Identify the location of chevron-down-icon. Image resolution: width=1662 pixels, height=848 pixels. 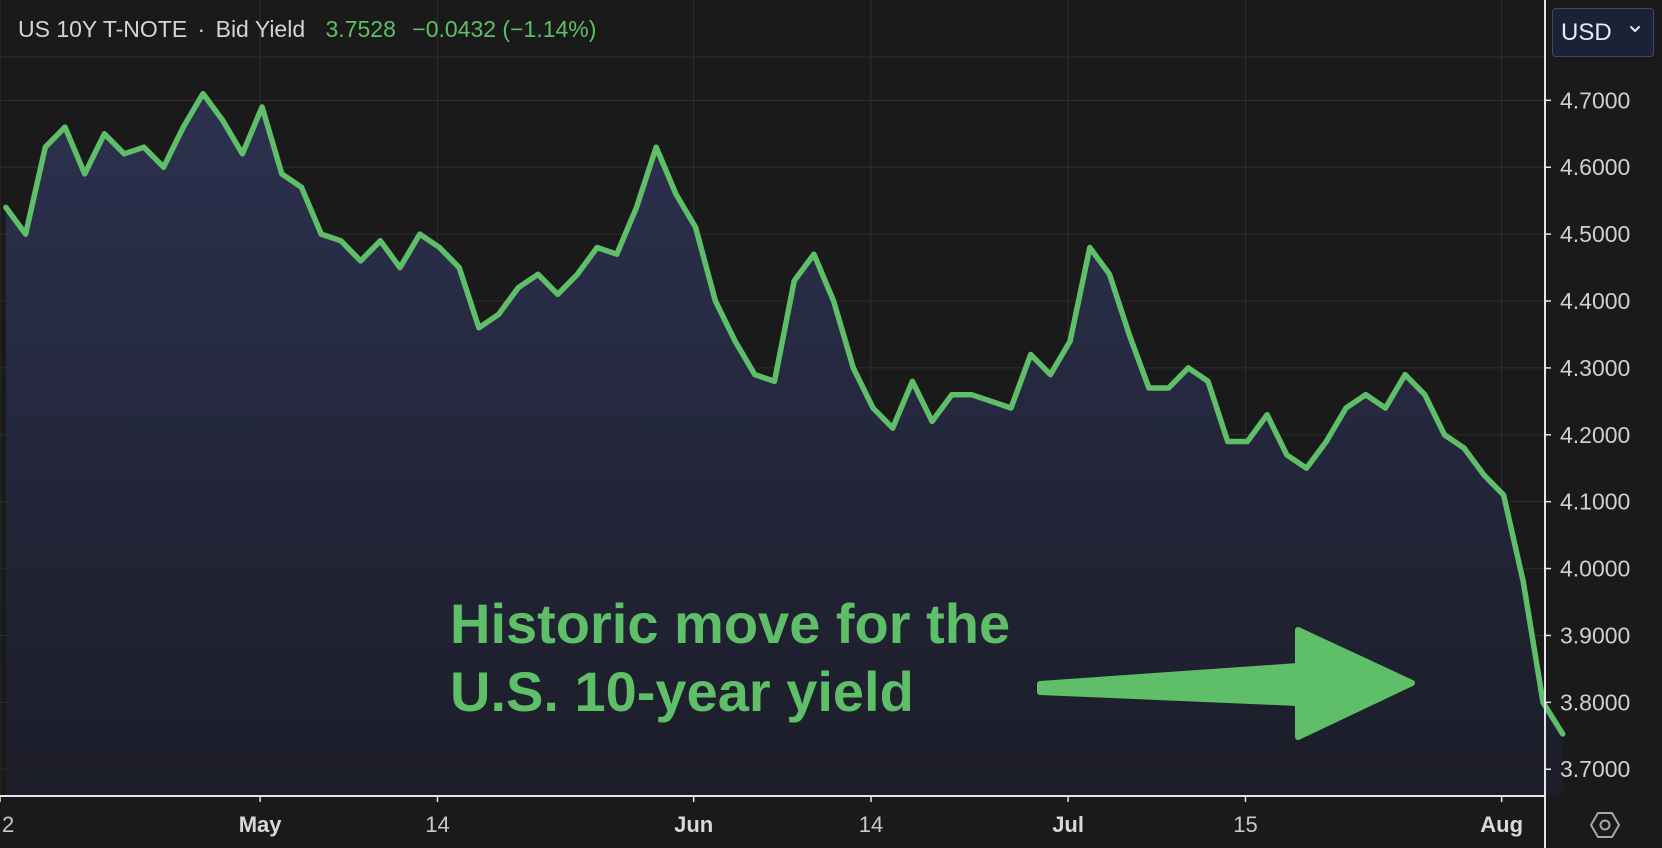
(1635, 29).